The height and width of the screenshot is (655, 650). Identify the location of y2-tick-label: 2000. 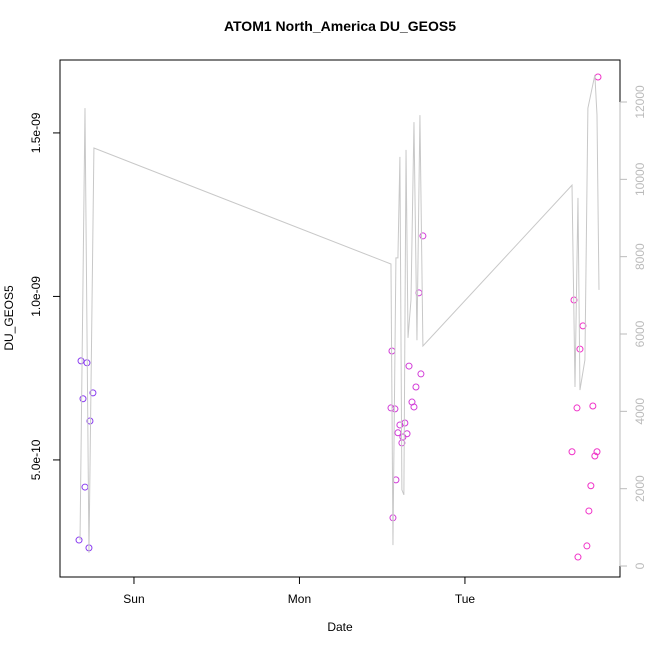
(640, 488).